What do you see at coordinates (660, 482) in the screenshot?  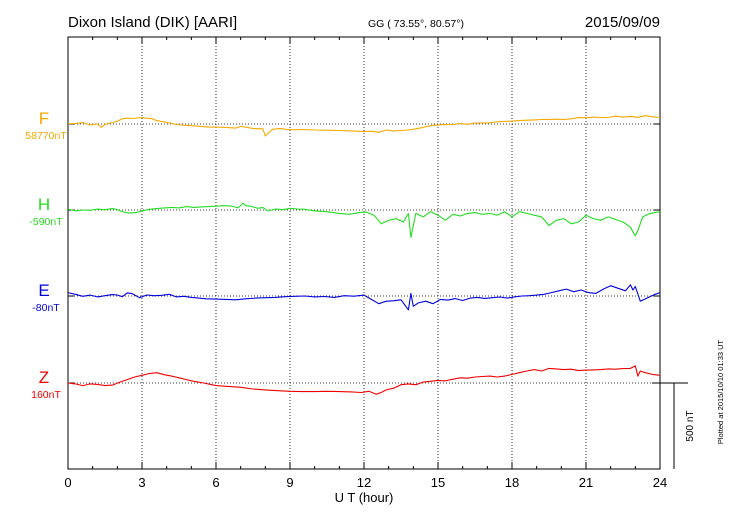 I see `x-tick-label: 24` at bounding box center [660, 482].